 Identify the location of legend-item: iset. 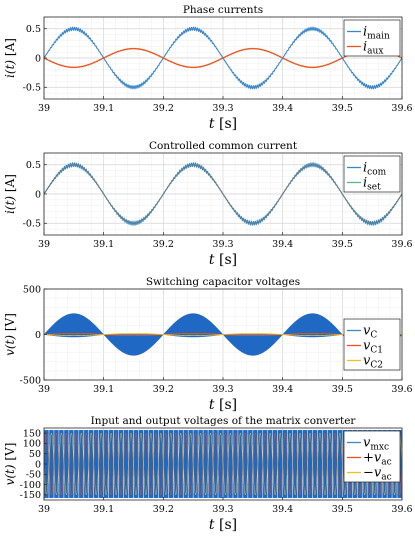
(372, 184).